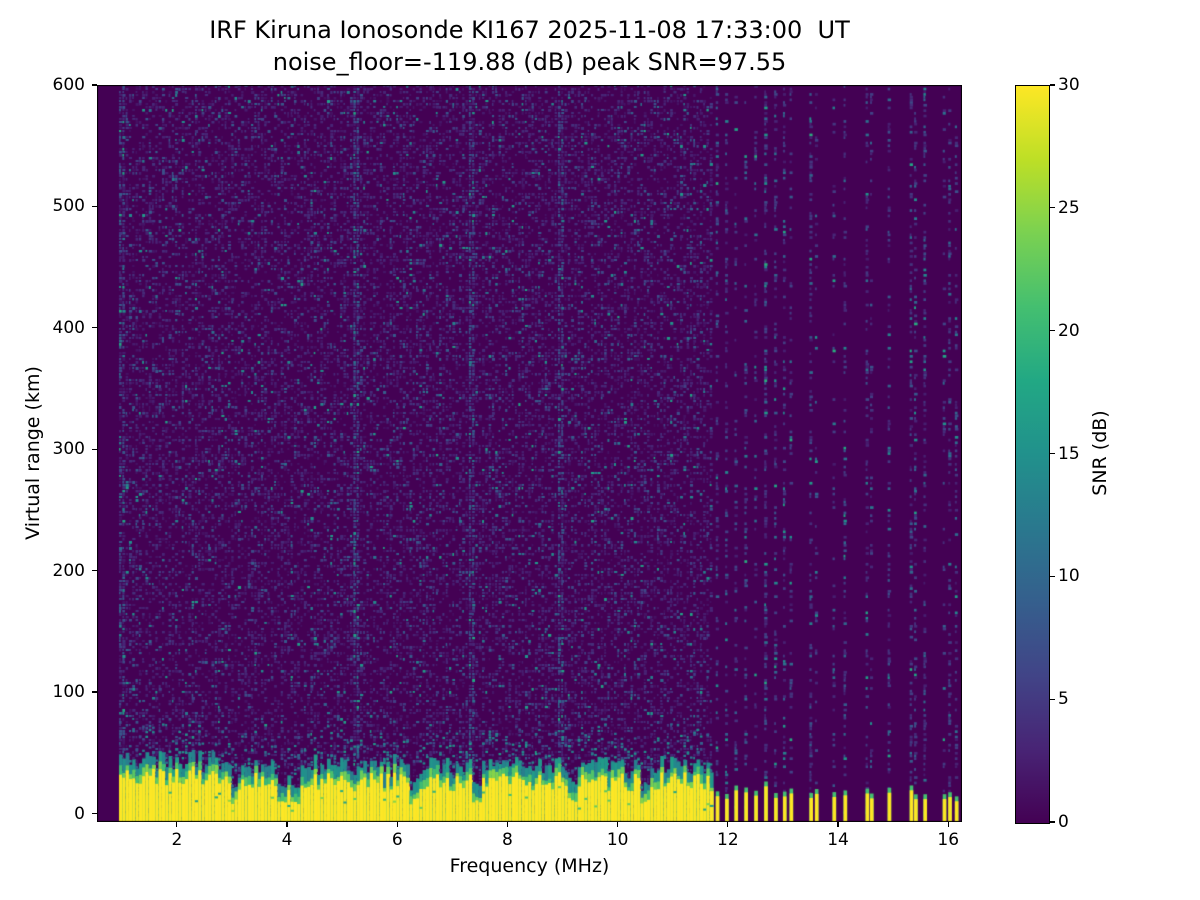 The image size is (1200, 900). What do you see at coordinates (68, 327) in the screenshot?
I see `y-tick-label: 400` at bounding box center [68, 327].